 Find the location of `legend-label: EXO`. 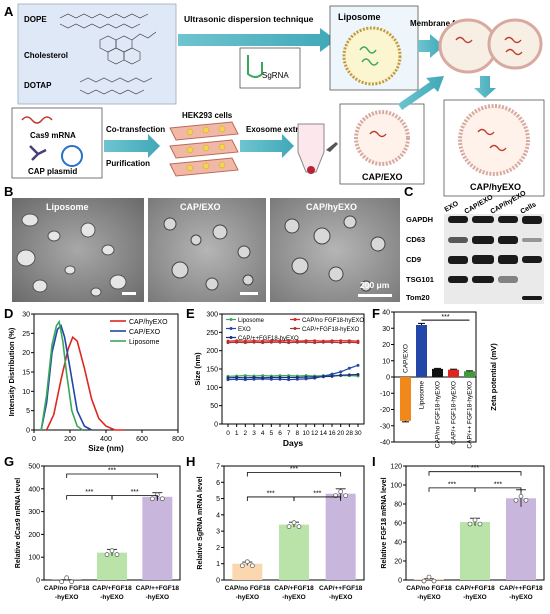

legend-label: EXO is located at coordinates (244, 330).